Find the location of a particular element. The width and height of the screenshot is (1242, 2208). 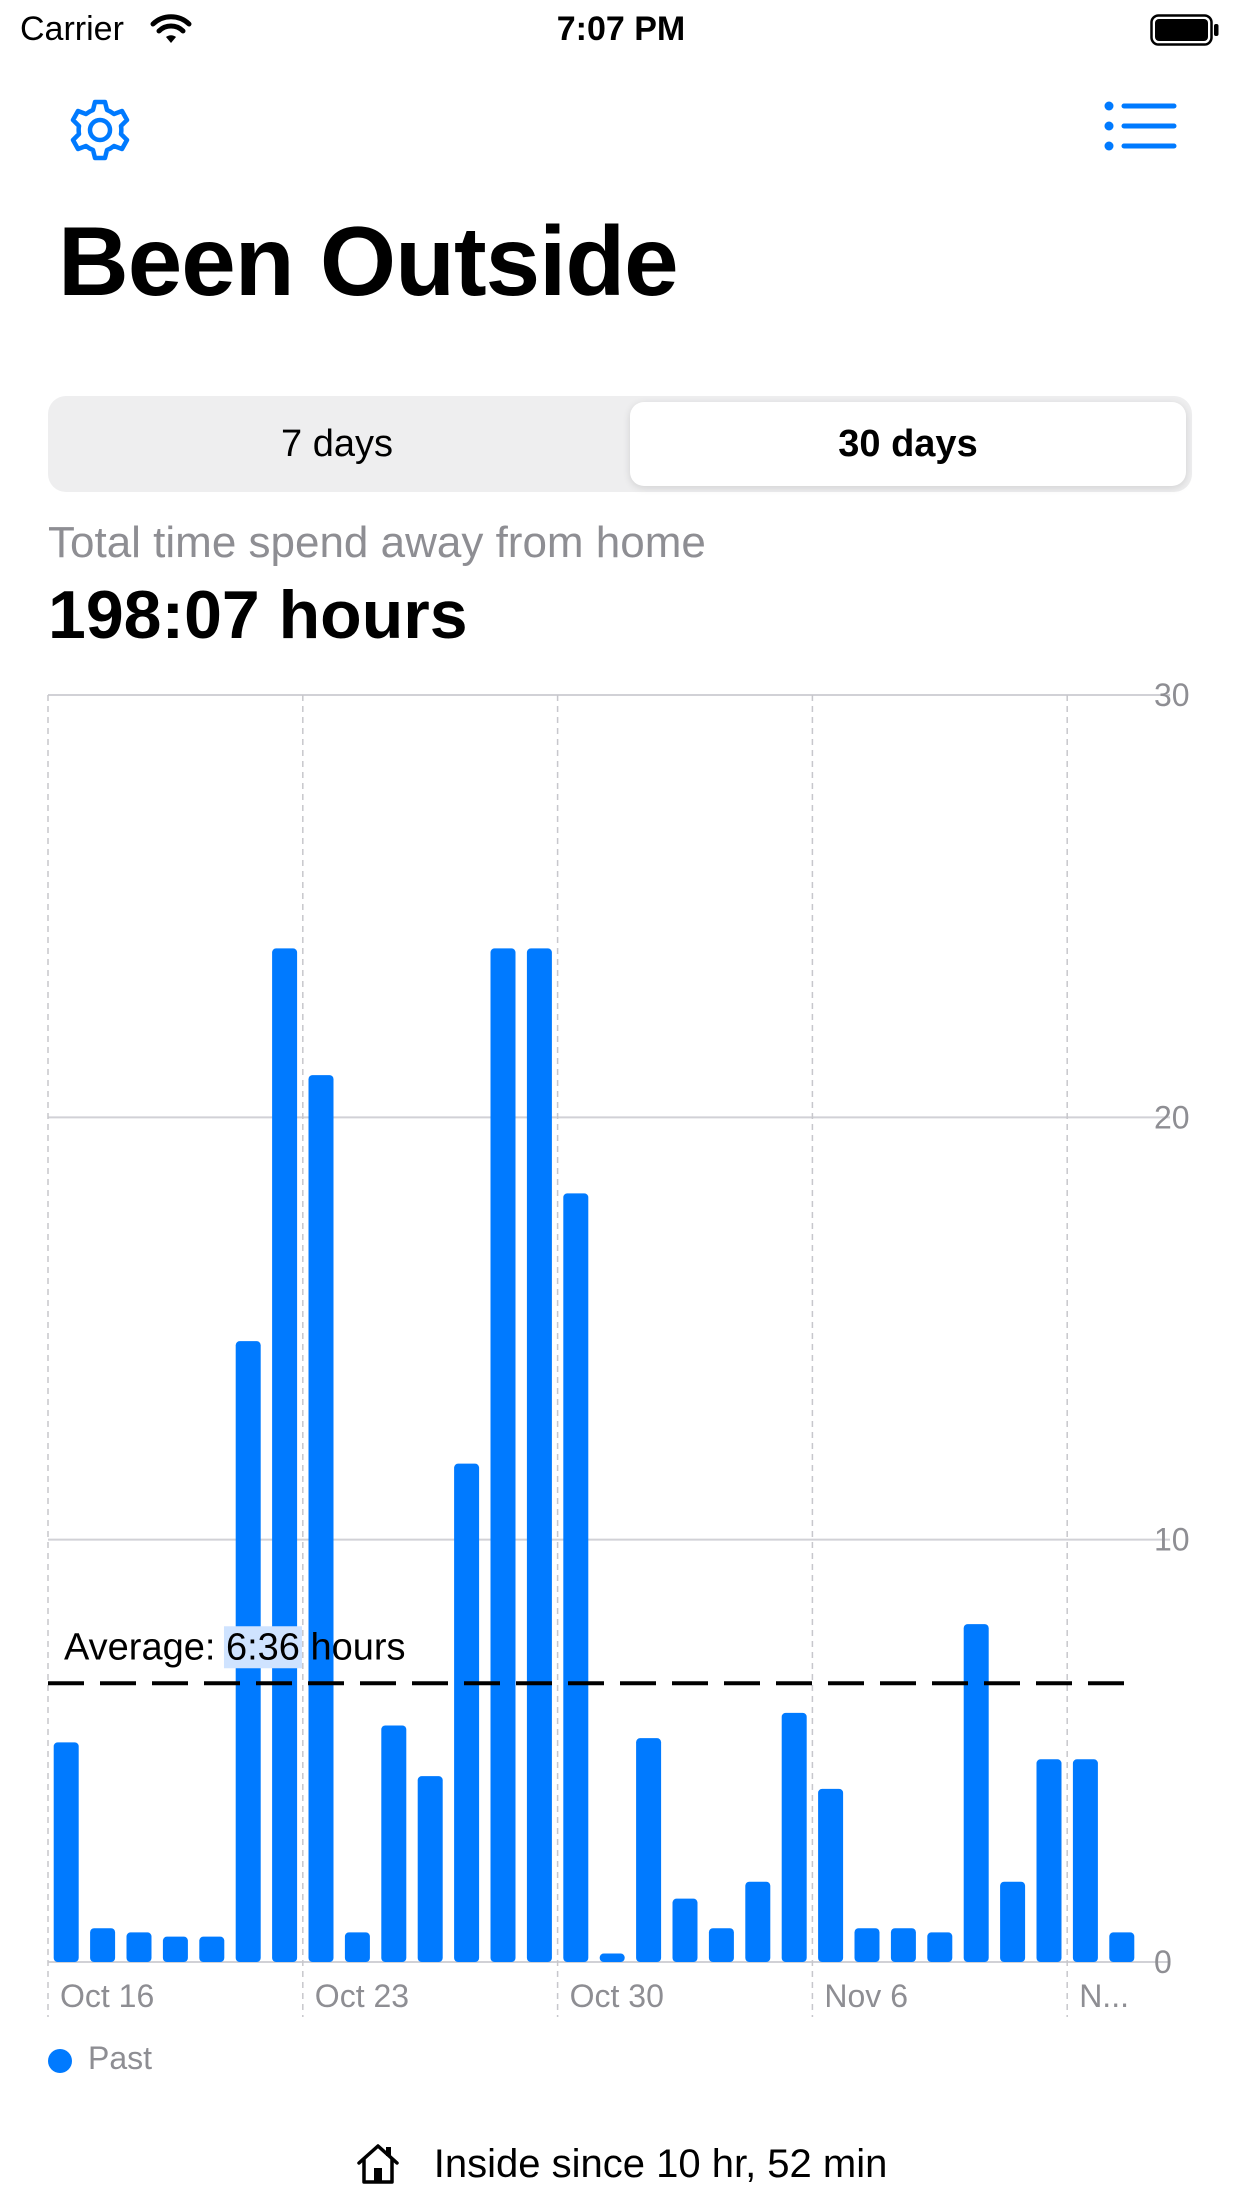

inside-since-text: Inside since 10 hr, 52 min is located at coordinates (660, 2163).